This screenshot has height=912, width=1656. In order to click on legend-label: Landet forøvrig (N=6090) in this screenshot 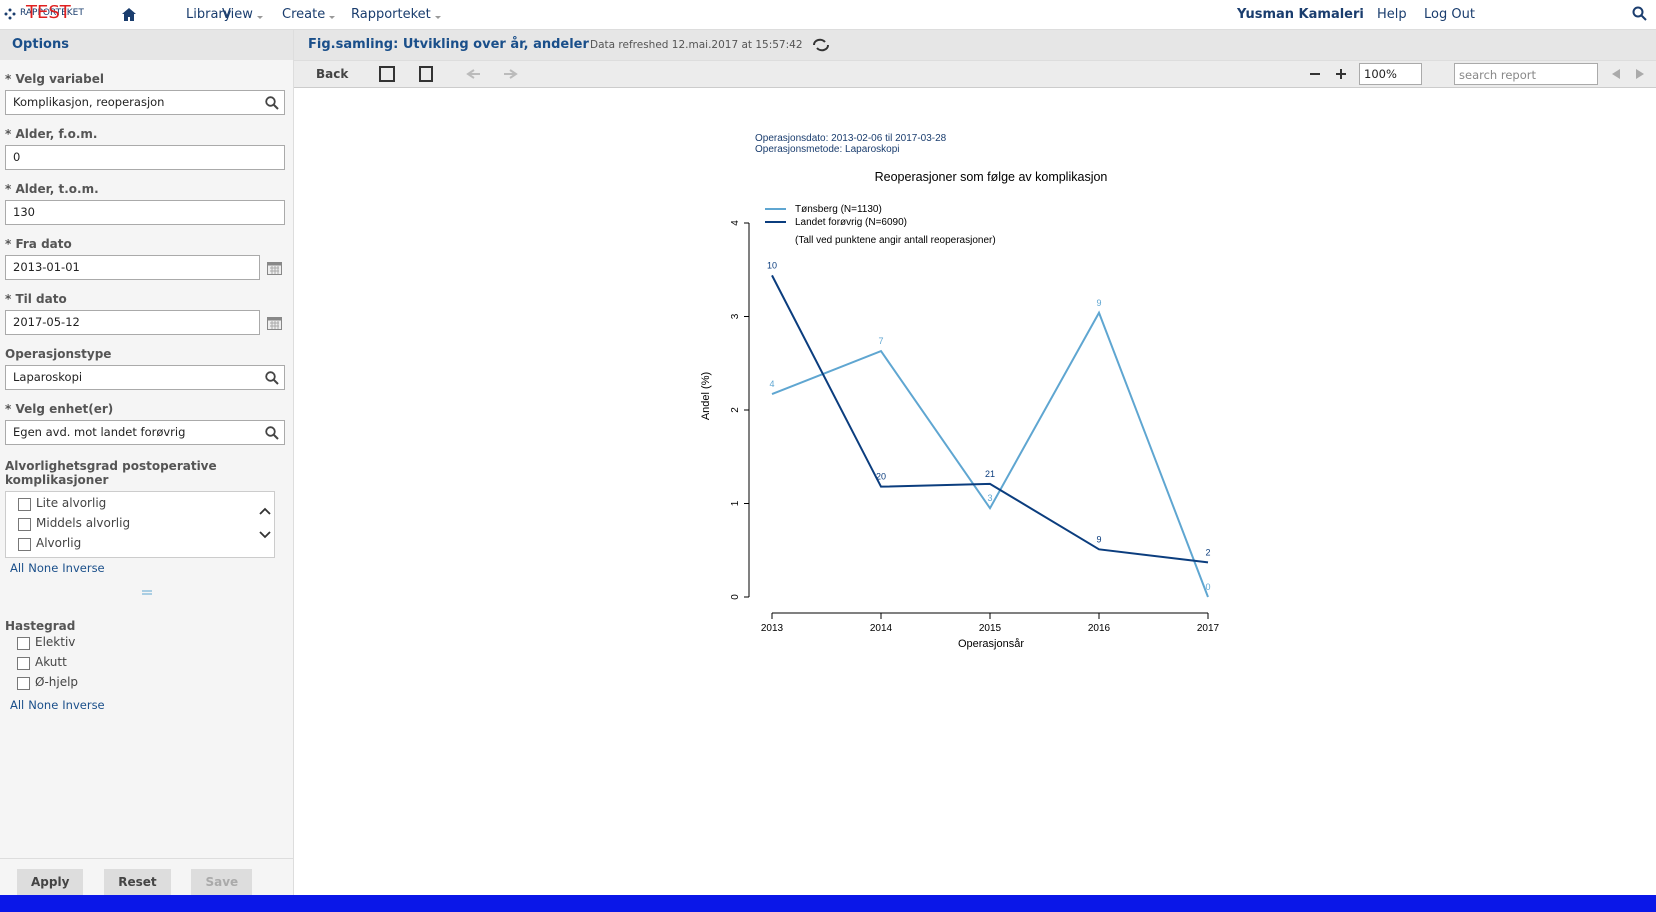, I will do `click(851, 222)`.